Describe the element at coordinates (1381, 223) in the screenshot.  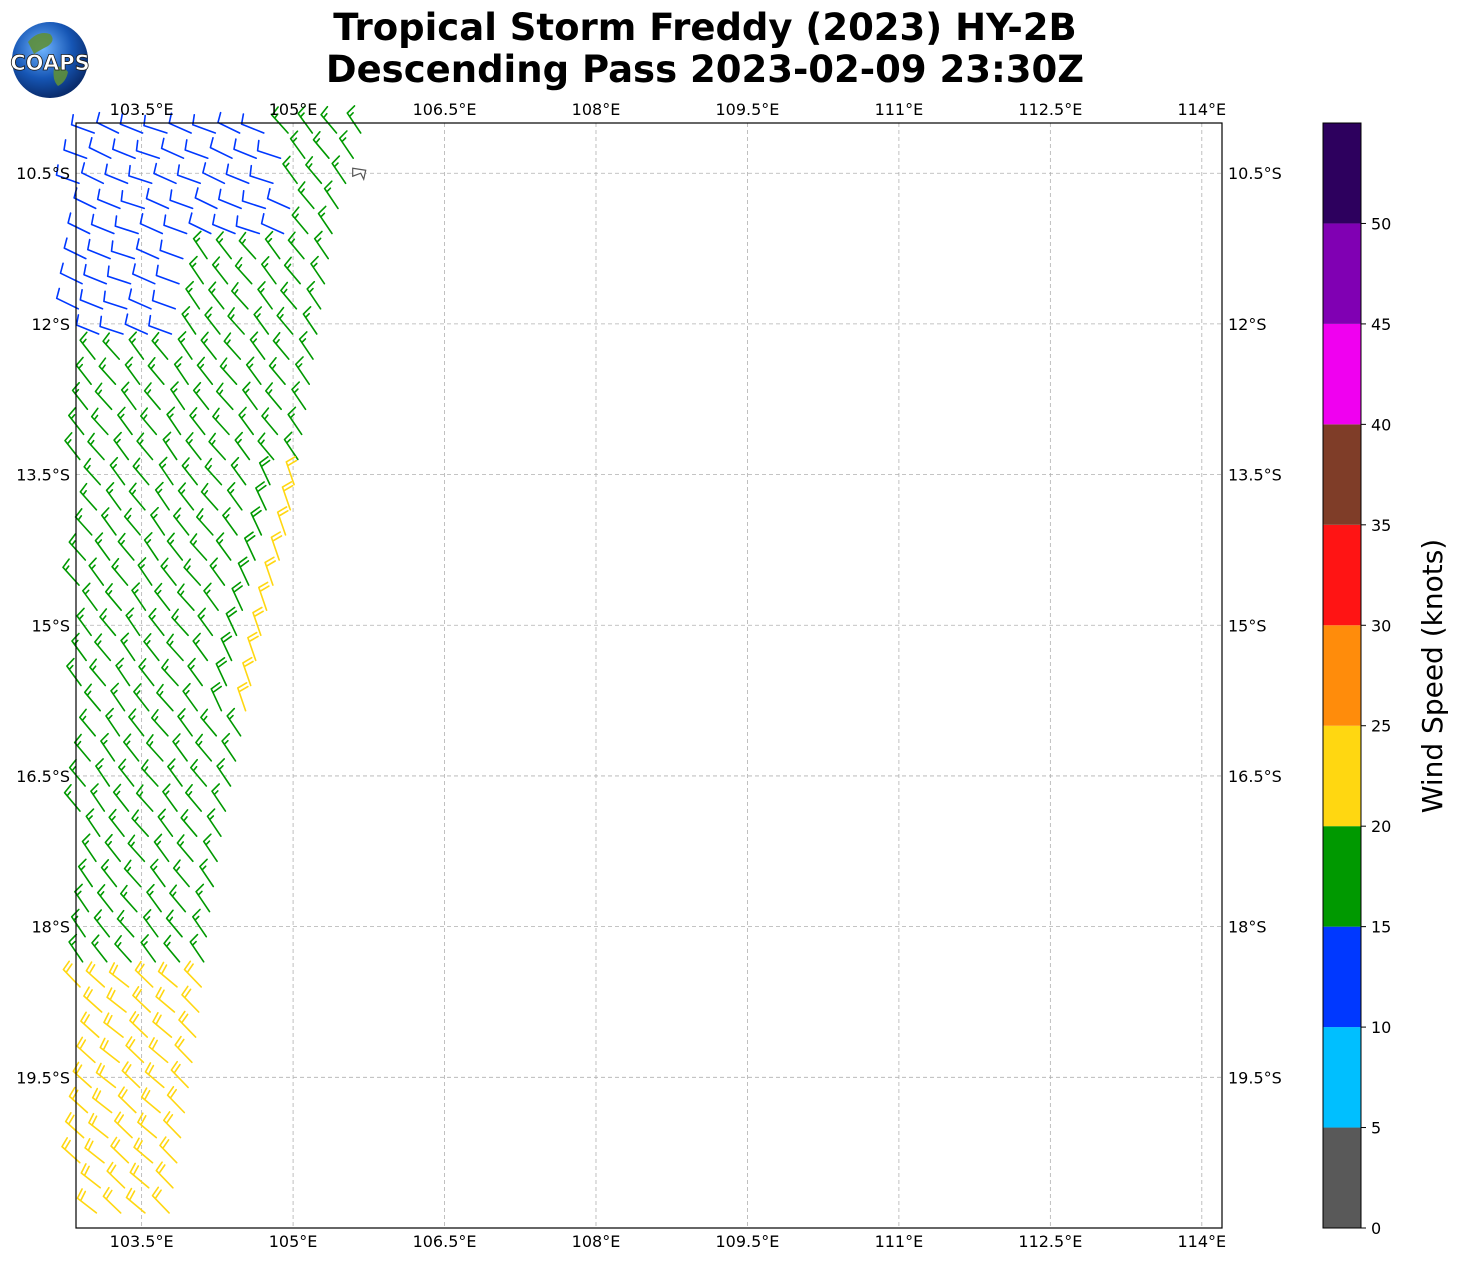
I see `colorbar-tick-label: 50` at that location.